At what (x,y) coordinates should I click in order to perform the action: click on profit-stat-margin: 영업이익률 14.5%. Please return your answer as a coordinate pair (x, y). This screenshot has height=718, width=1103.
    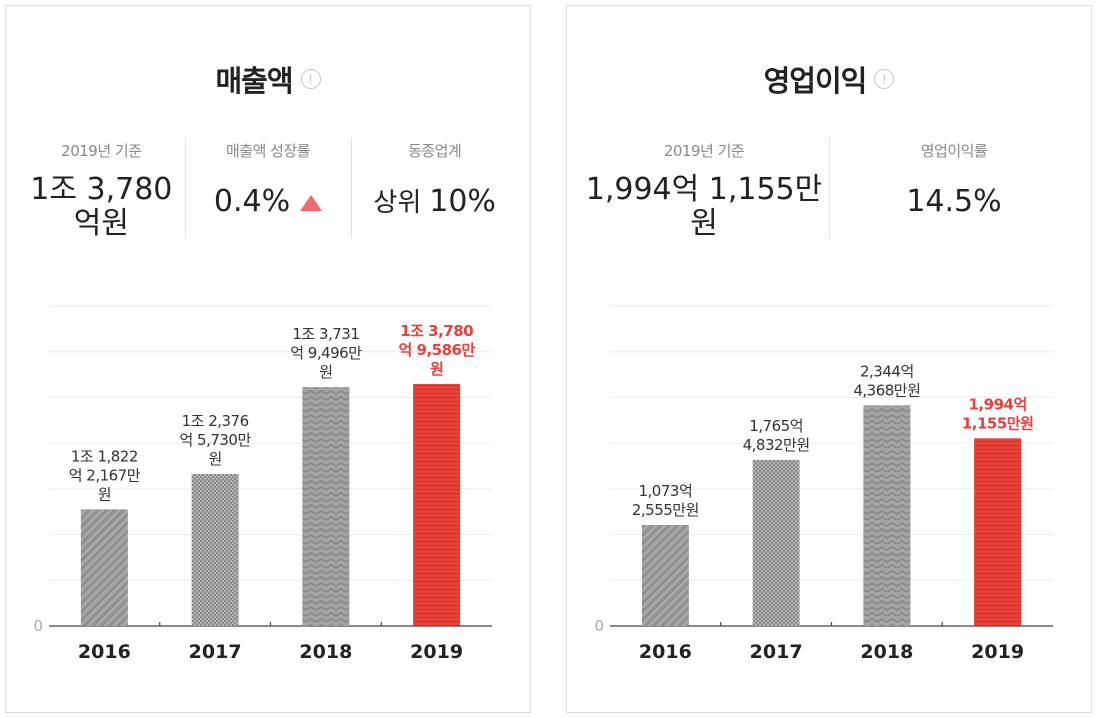
    Looking at the image, I should click on (954, 186).